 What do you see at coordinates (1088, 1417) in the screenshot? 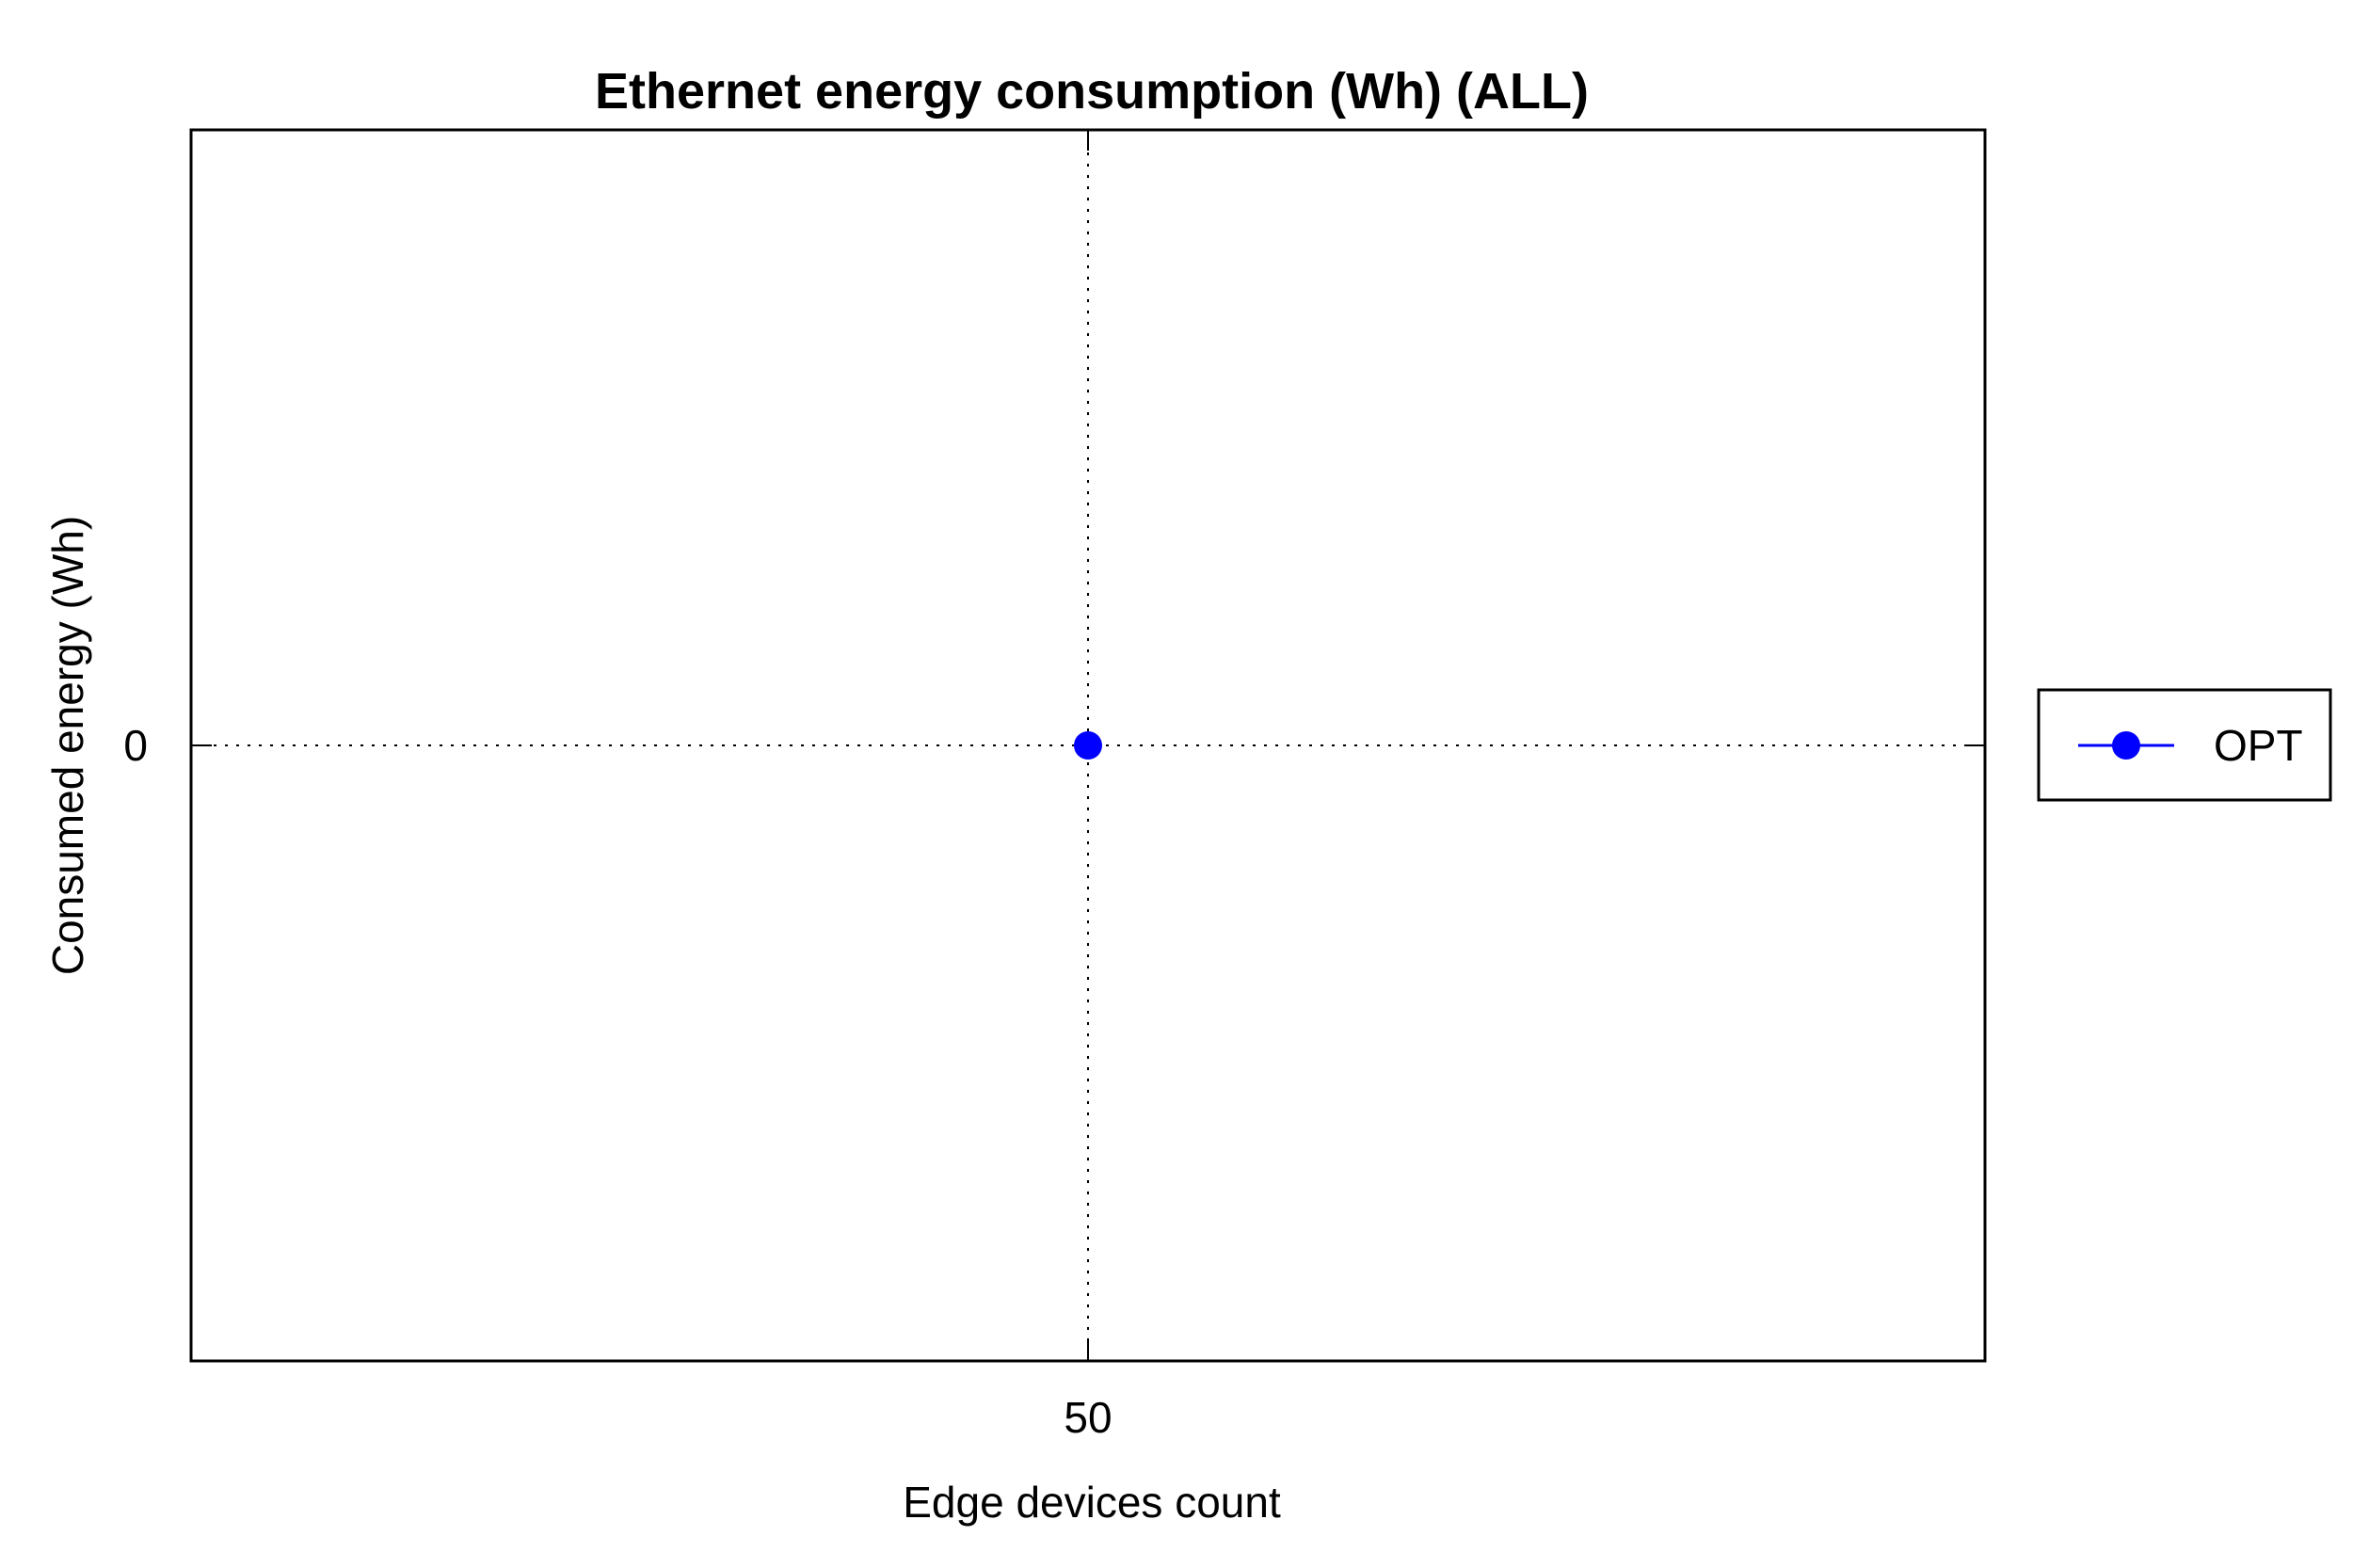
I see `x-tick-label: 50` at bounding box center [1088, 1417].